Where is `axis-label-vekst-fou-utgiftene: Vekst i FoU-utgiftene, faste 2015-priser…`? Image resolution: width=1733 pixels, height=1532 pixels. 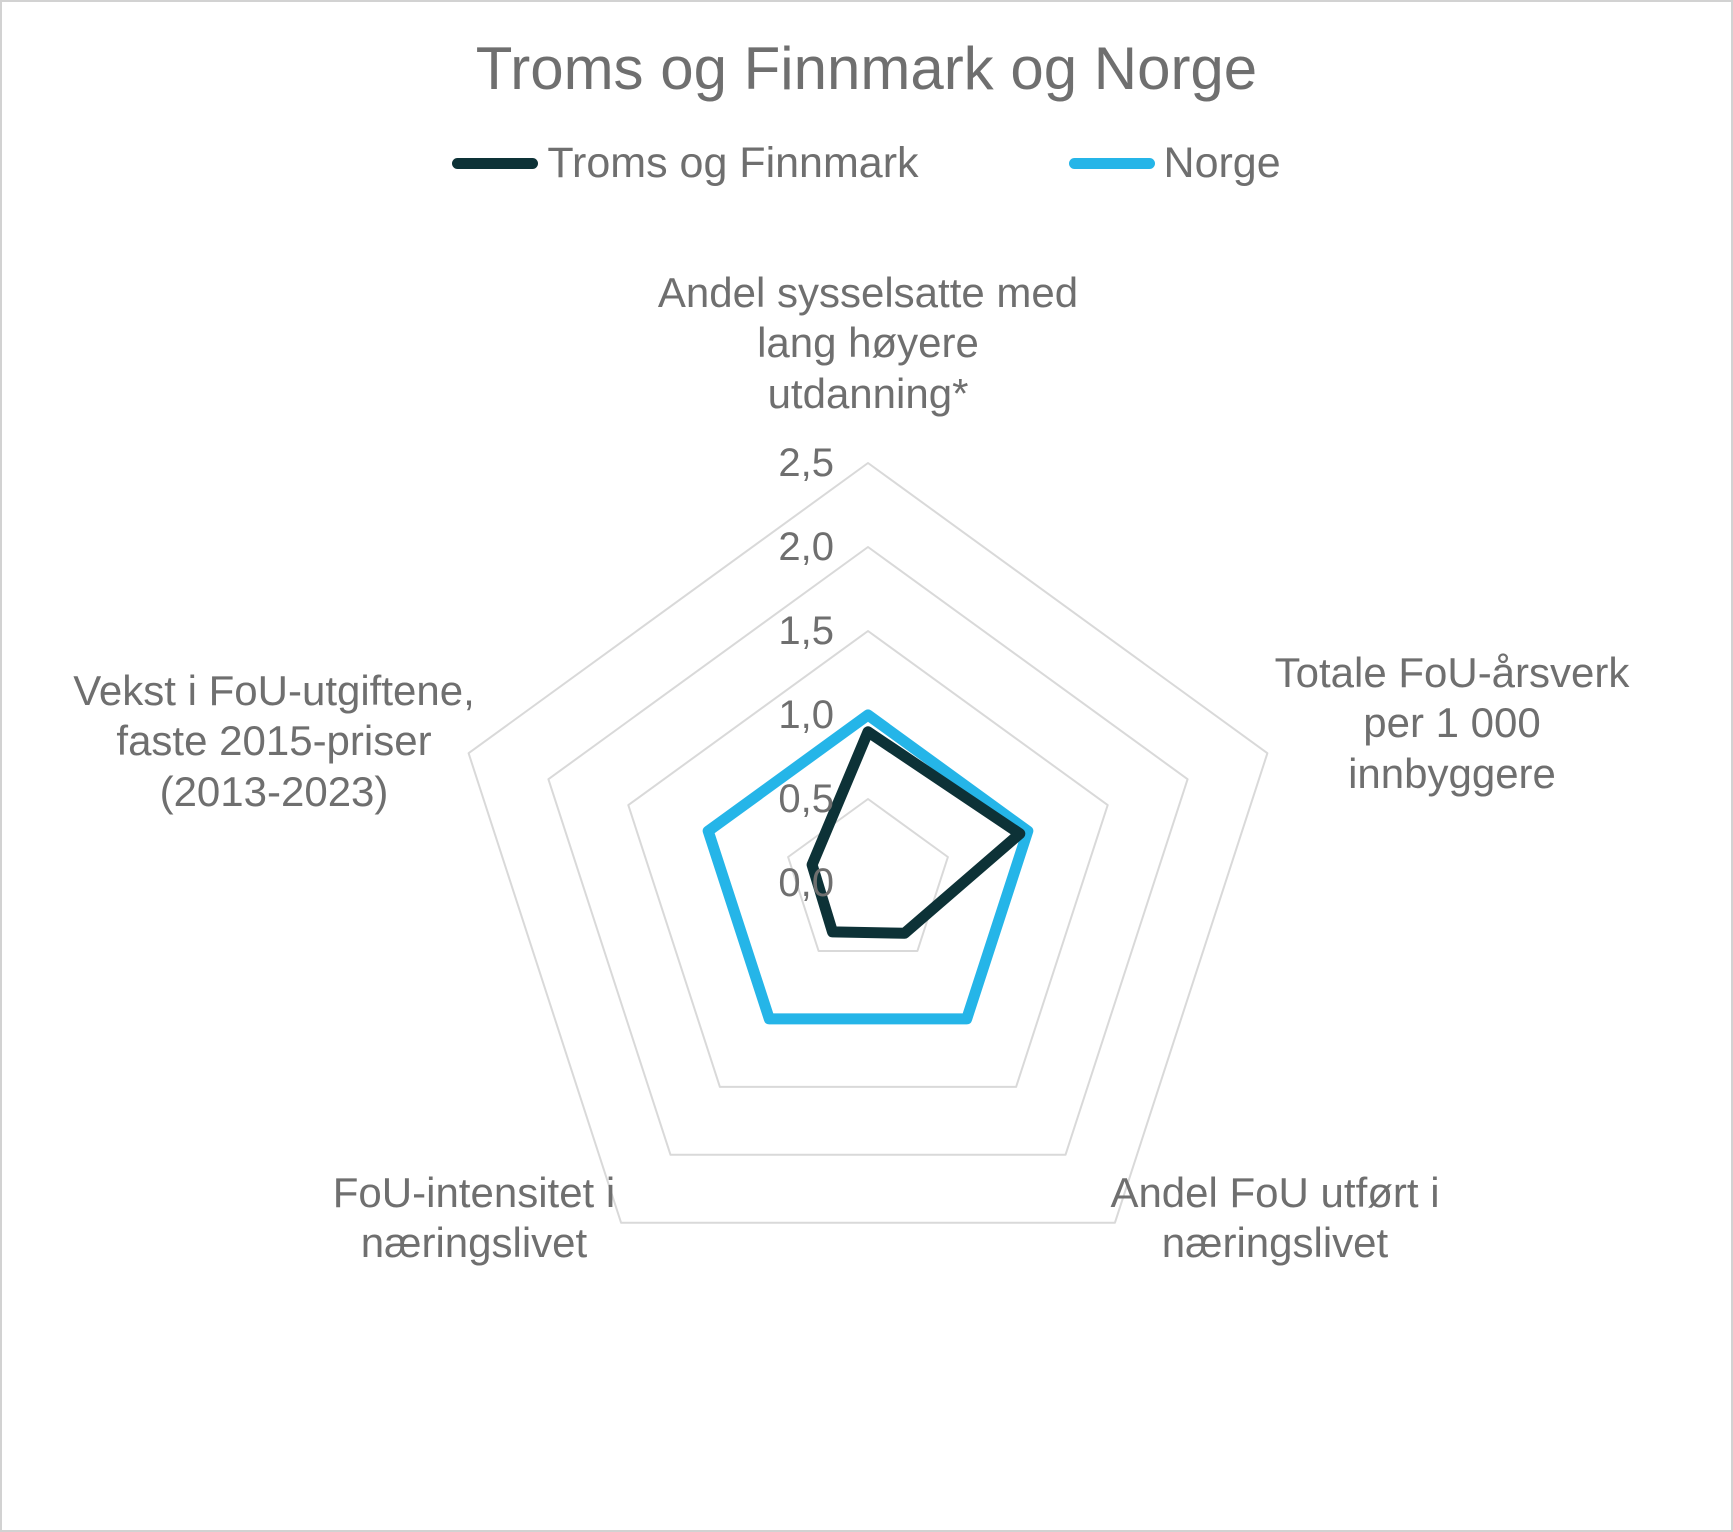 axis-label-vekst-fou-utgiftene: Vekst i FoU-utgiftene, faste 2015-priser… is located at coordinates (274, 741).